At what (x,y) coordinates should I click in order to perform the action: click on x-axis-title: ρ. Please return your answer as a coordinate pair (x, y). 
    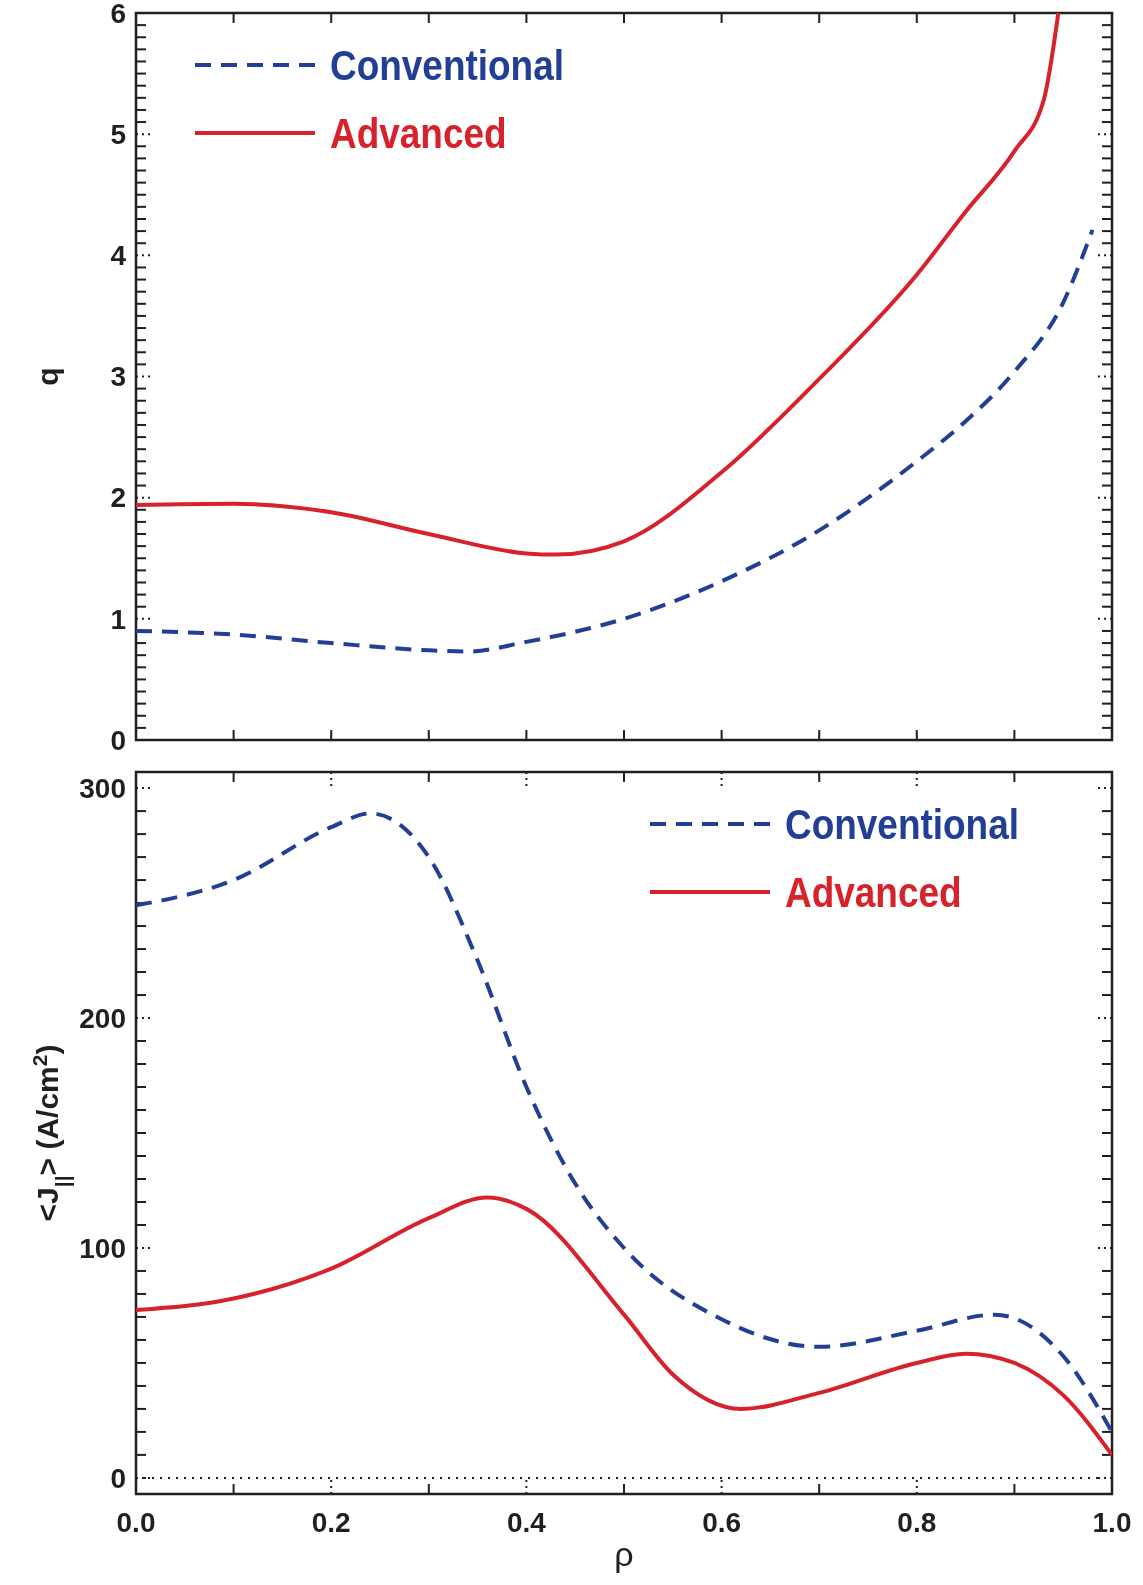
    Looking at the image, I should click on (624, 1554).